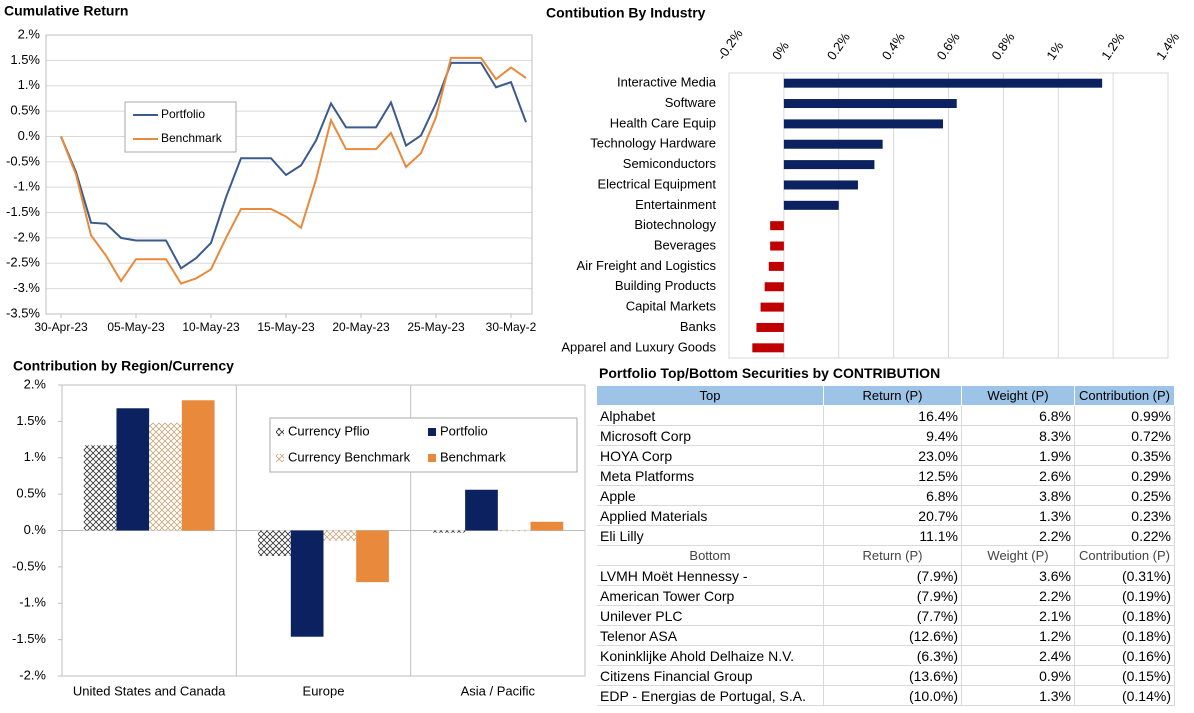 Image resolution: width=1194 pixels, height=713 pixels. I want to click on table-cell: (12.6%), so click(893, 636).